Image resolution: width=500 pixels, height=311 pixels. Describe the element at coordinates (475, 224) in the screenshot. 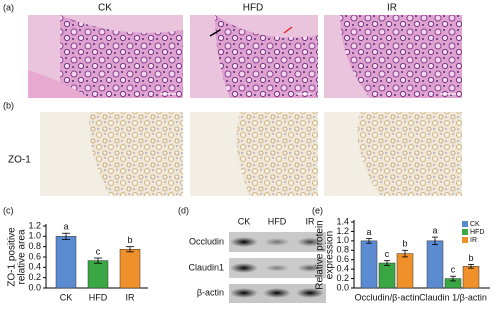

I see `legend-label: CK` at that location.